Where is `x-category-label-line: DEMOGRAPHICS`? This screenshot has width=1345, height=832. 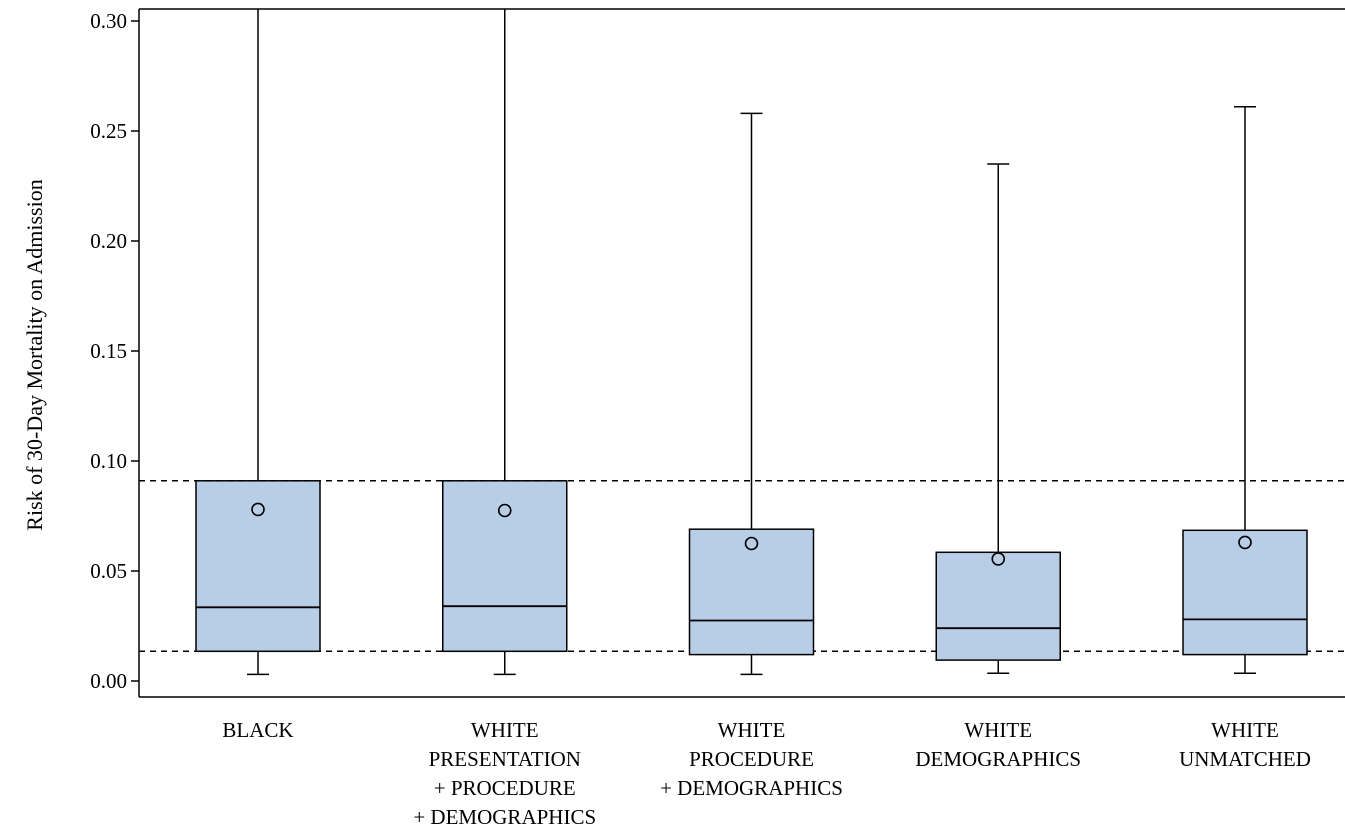
x-category-label-line: DEMOGRAPHICS is located at coordinates (998, 759).